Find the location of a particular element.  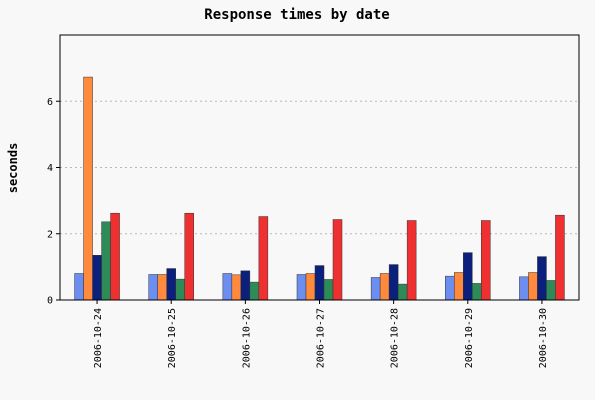

x-tick-label: 2006-10-27 is located at coordinates (321, 338).